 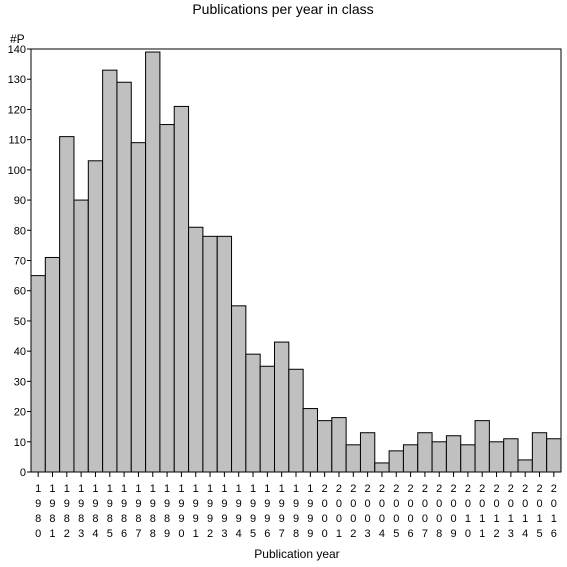 I want to click on bar-1998, so click(x=296, y=420).